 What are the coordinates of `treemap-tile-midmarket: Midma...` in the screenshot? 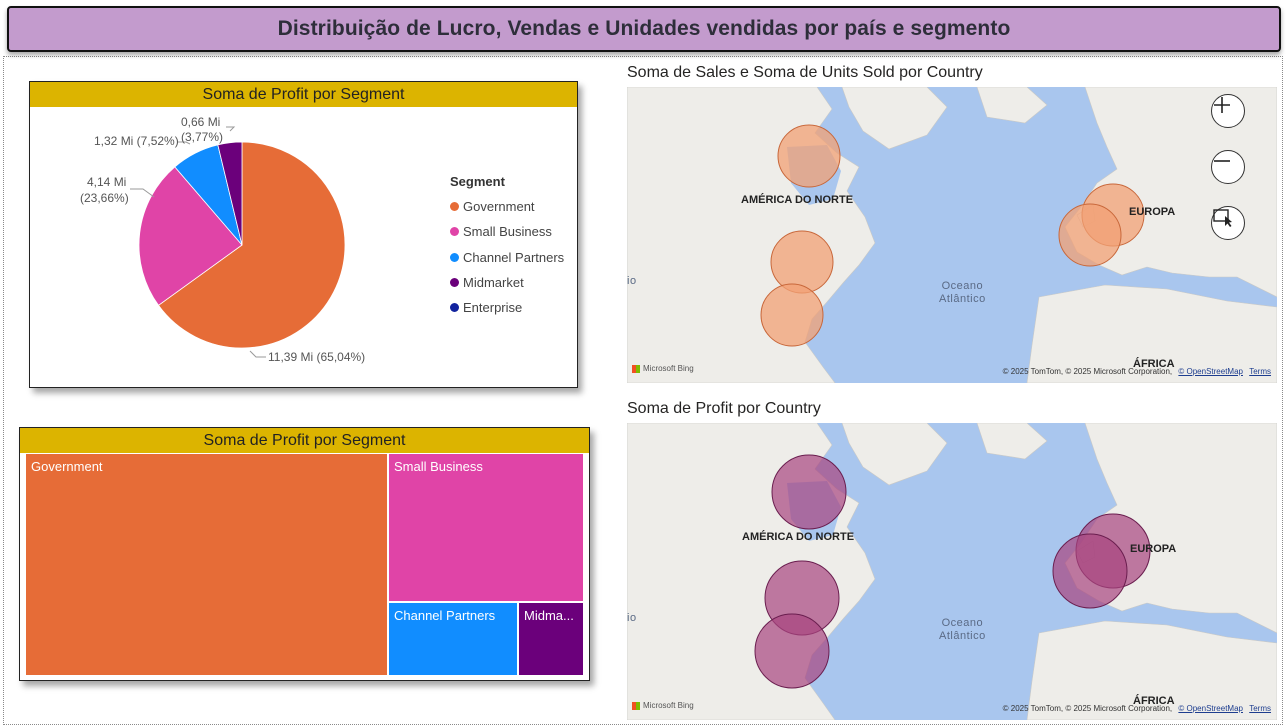 It's located at (551, 639).